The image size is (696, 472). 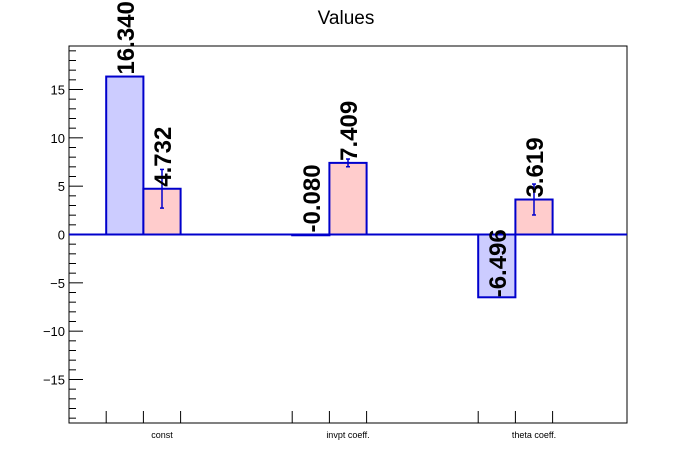 What do you see at coordinates (347, 435) in the screenshot?
I see `x-category-label: invpt coeff.` at bounding box center [347, 435].